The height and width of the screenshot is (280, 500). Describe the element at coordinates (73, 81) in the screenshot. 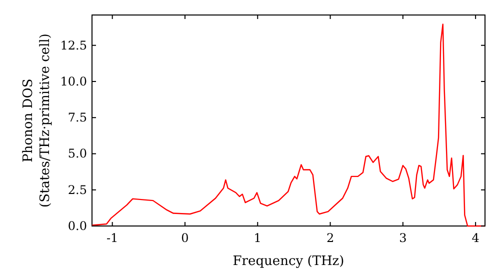

I see `y-tick-label: 10.0` at that location.